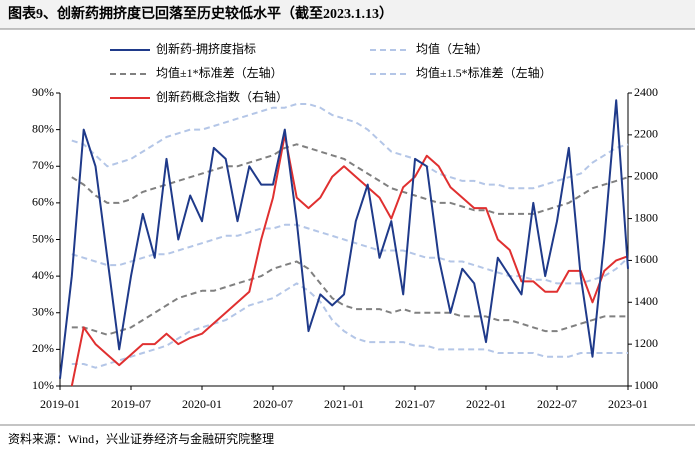 This screenshot has height=455, width=695. What do you see at coordinates (60, 404) in the screenshot?
I see `x-tick-label: 2019-01` at bounding box center [60, 404].